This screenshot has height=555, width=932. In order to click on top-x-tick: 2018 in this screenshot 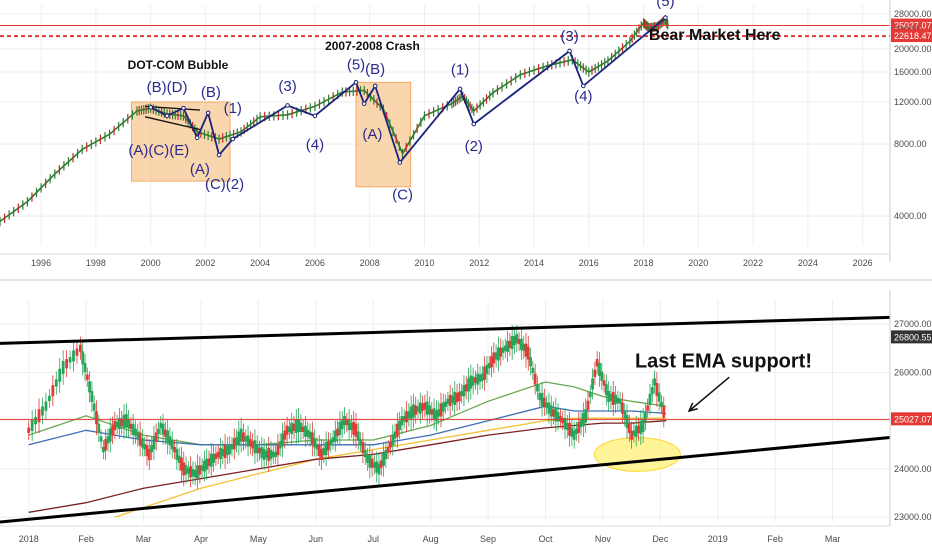, I will do `click(644, 263)`.